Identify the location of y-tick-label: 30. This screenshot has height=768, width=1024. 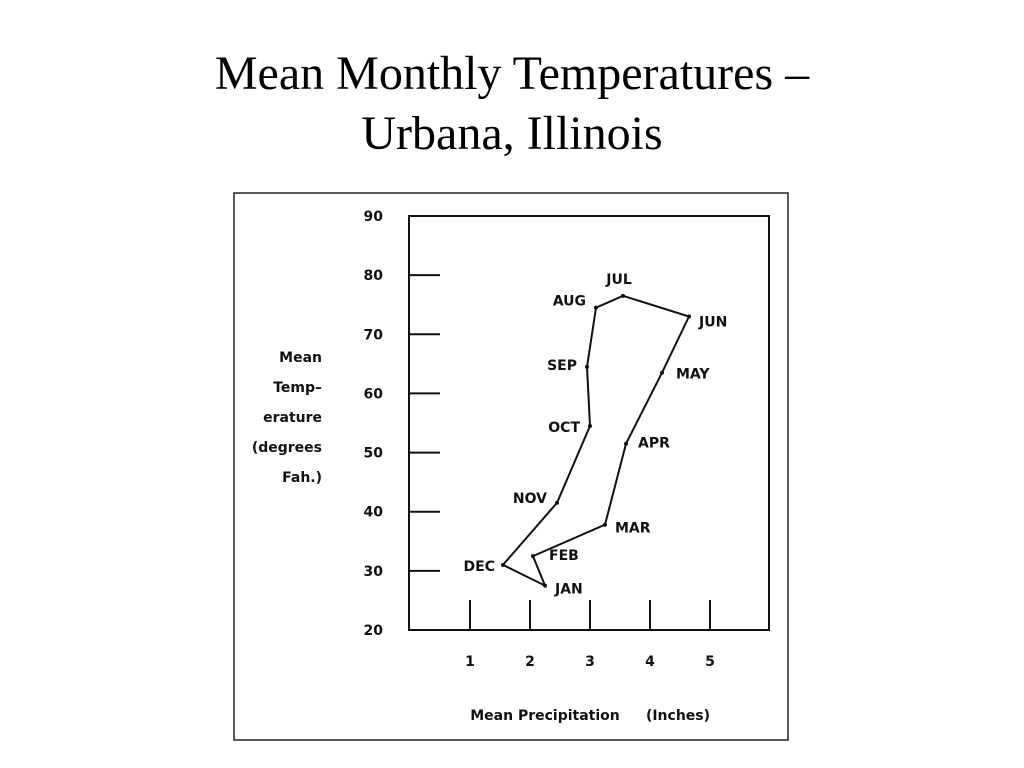
(374, 572).